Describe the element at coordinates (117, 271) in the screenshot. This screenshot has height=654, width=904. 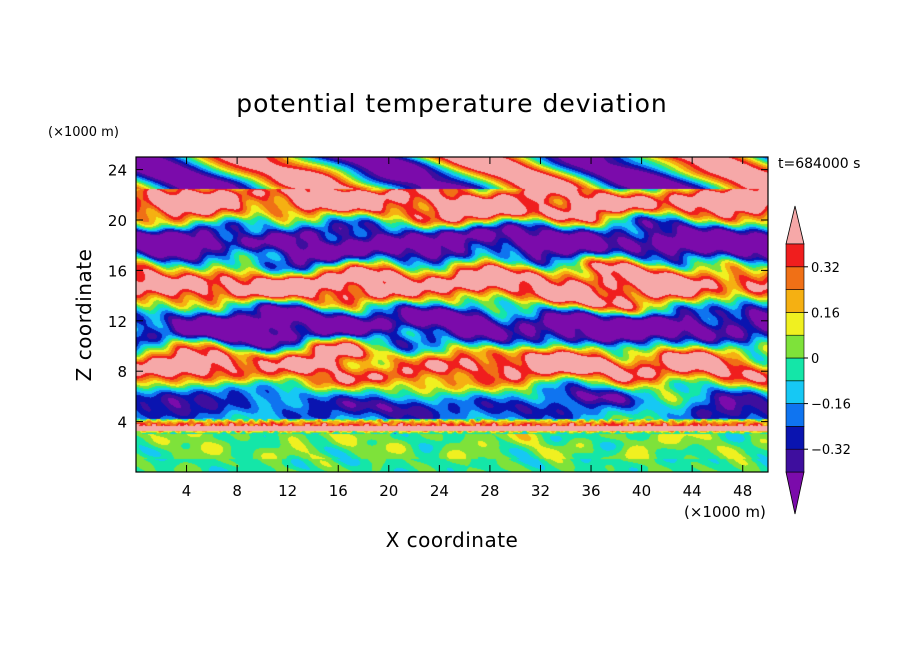
I see `y-tick-label: 16` at that location.